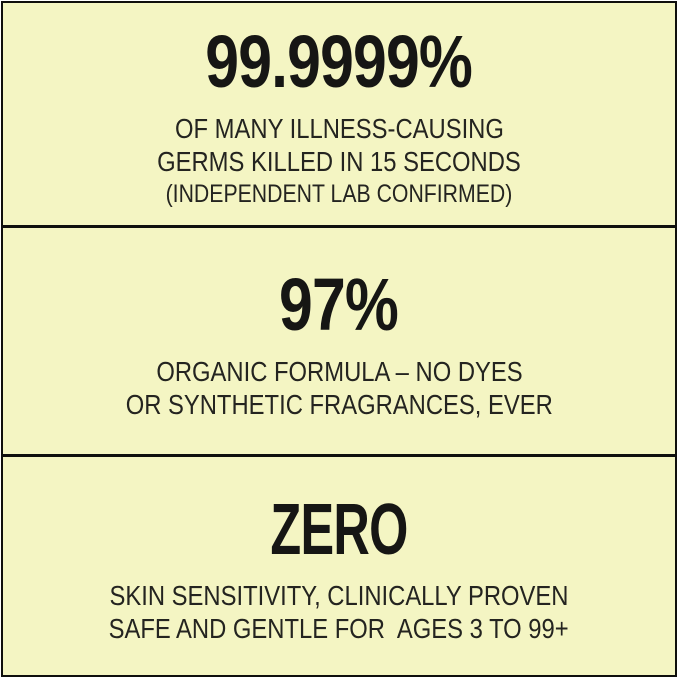 The image size is (679, 679). What do you see at coordinates (339, 193) in the screenshot?
I see `stat-footnote-lab-confirmed: (INDEPENDENT LAB CONFIRMED)` at bounding box center [339, 193].